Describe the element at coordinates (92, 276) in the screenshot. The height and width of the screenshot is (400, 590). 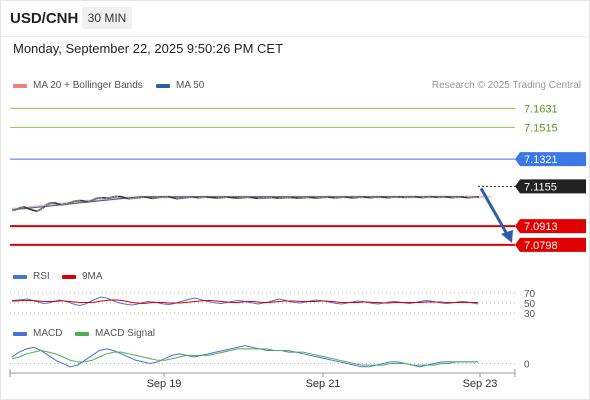
I see `rsi-ma-label: 9MA` at that location.